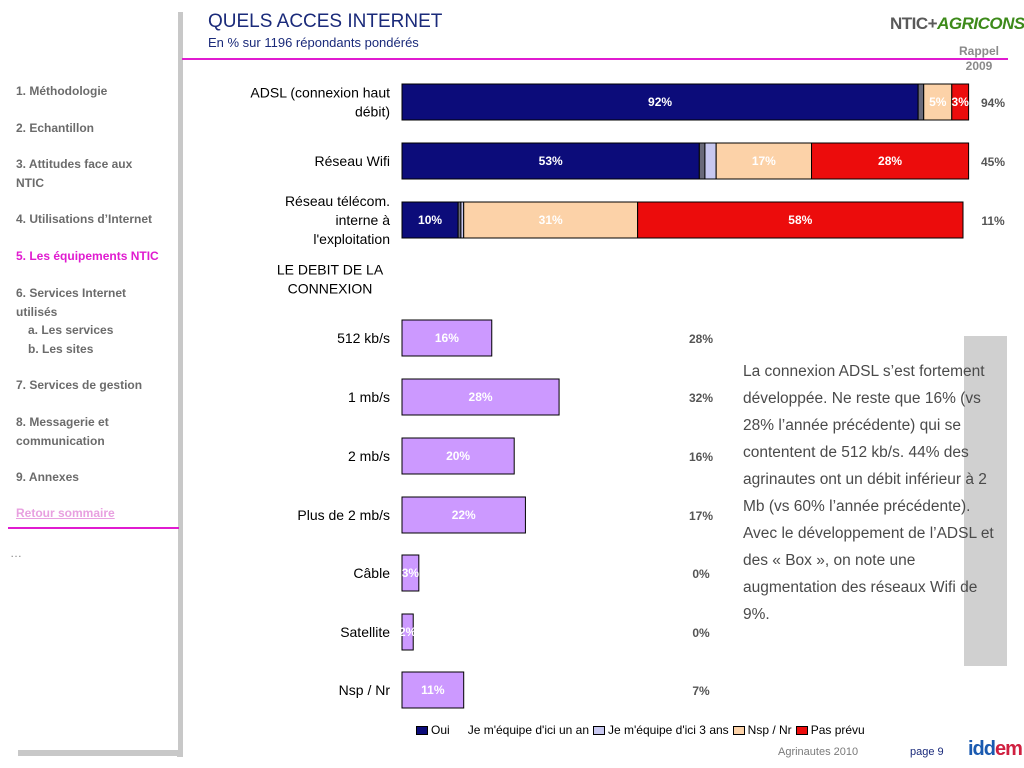  I want to click on iddem-logo-part-b: em, so click(1009, 749).